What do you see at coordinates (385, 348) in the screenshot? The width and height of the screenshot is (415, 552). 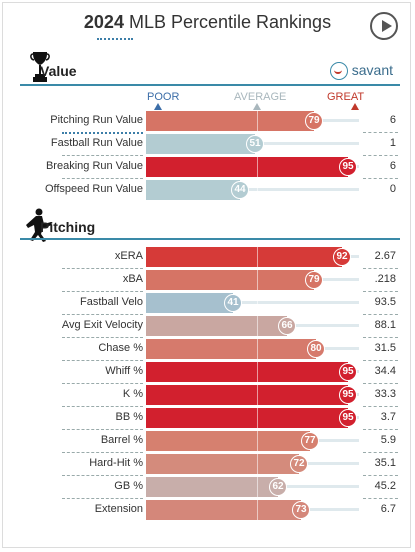 I see `metric-value: 31.5` at bounding box center [385, 348].